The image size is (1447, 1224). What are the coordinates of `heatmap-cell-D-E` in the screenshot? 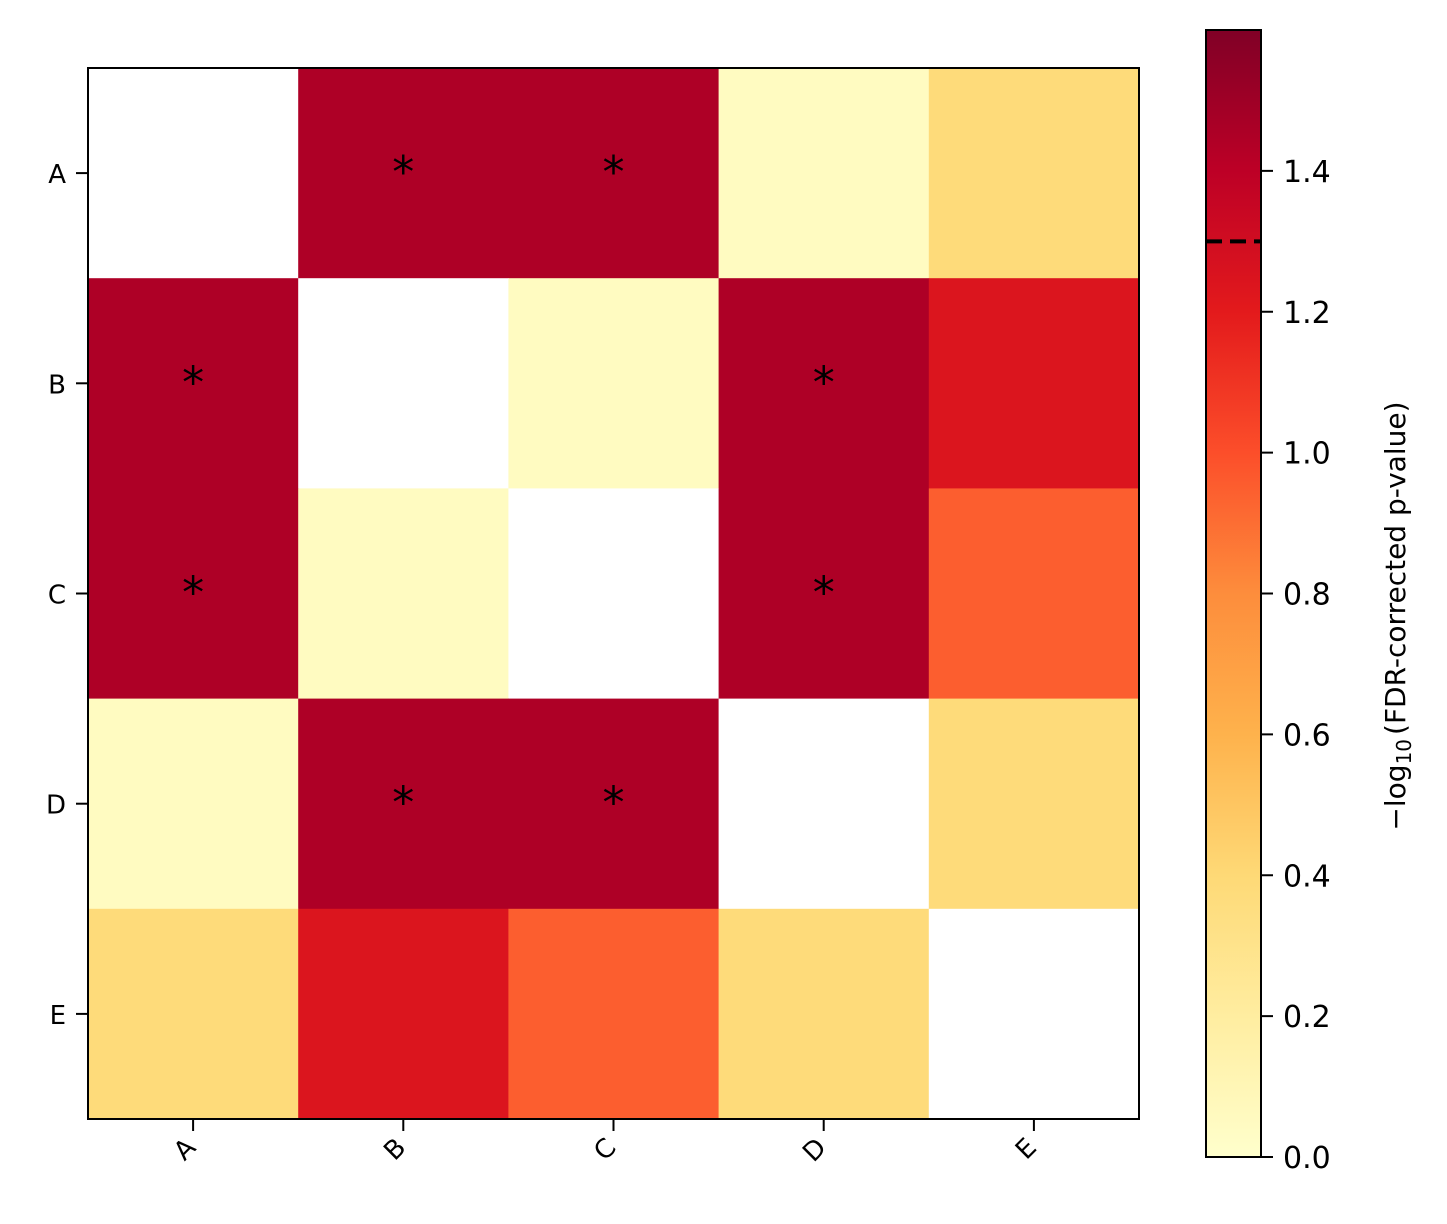 It's located at (1034, 804).